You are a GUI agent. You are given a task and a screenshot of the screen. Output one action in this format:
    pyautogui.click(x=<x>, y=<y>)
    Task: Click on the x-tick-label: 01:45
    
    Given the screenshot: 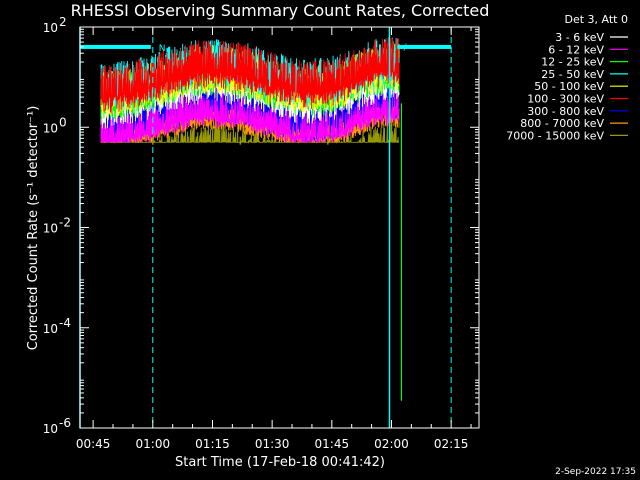 What is the action you would take?
    pyautogui.click(x=332, y=444)
    